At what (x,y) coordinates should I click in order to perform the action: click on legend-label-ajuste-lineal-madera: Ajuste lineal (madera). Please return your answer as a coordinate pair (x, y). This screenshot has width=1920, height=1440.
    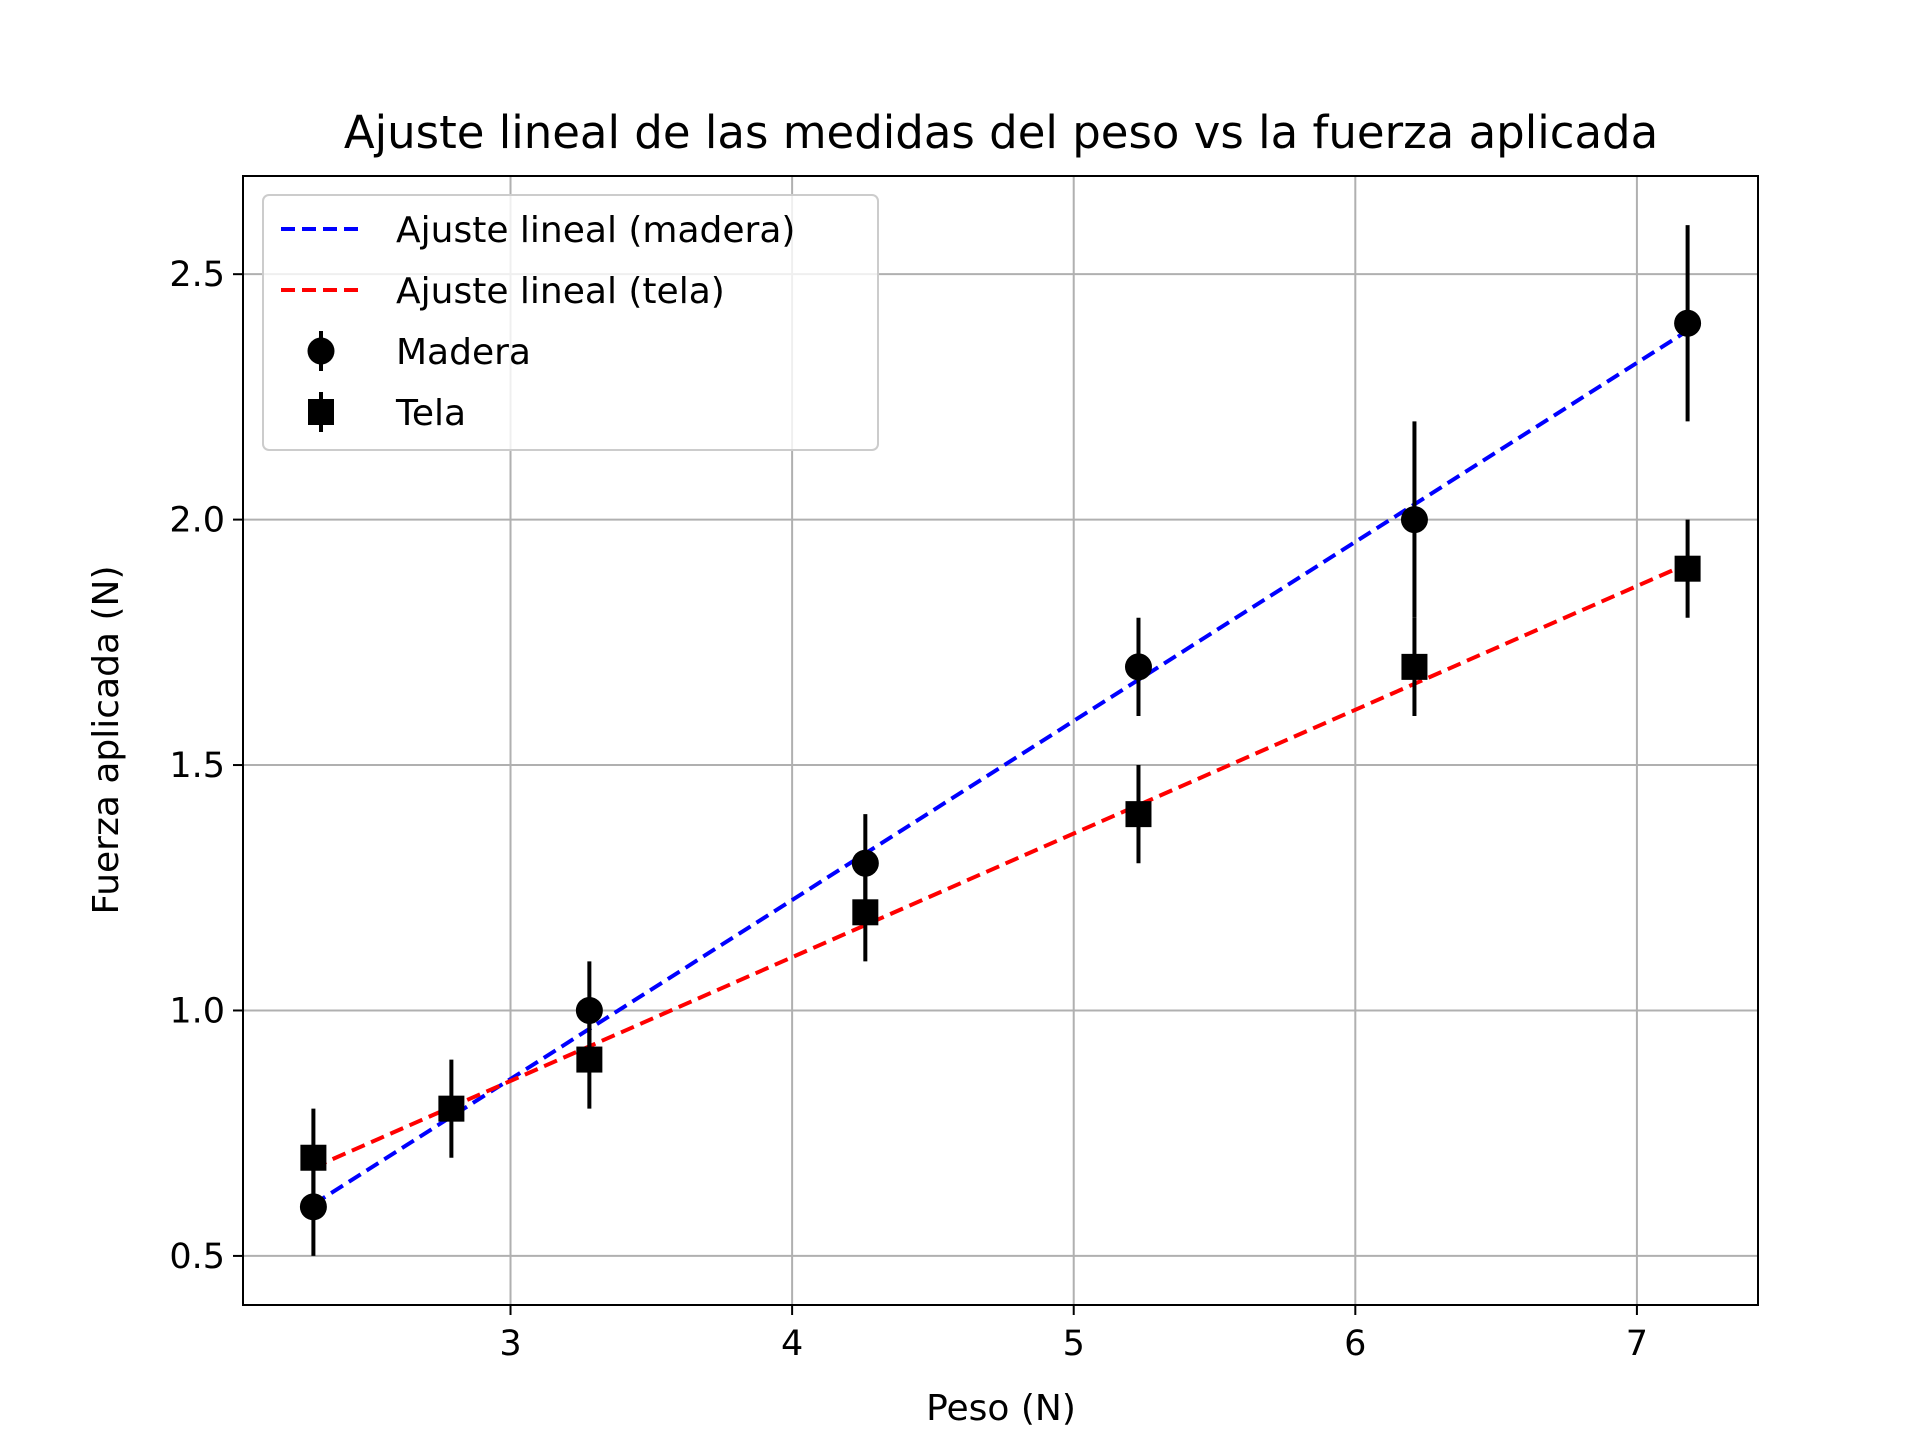
    Looking at the image, I should click on (595, 230).